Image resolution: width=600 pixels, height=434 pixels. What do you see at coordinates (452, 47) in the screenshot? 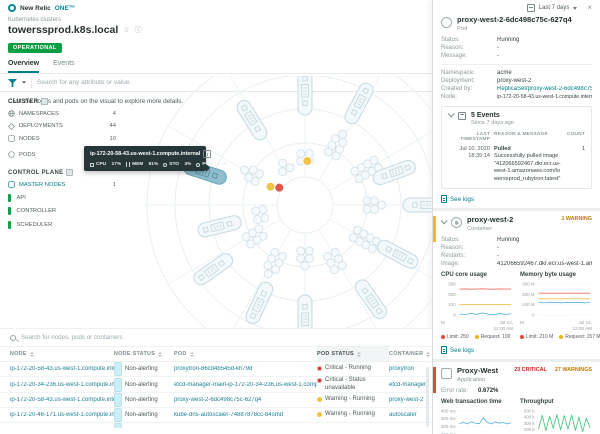
I see `field-label: Reason:` at bounding box center [452, 47].